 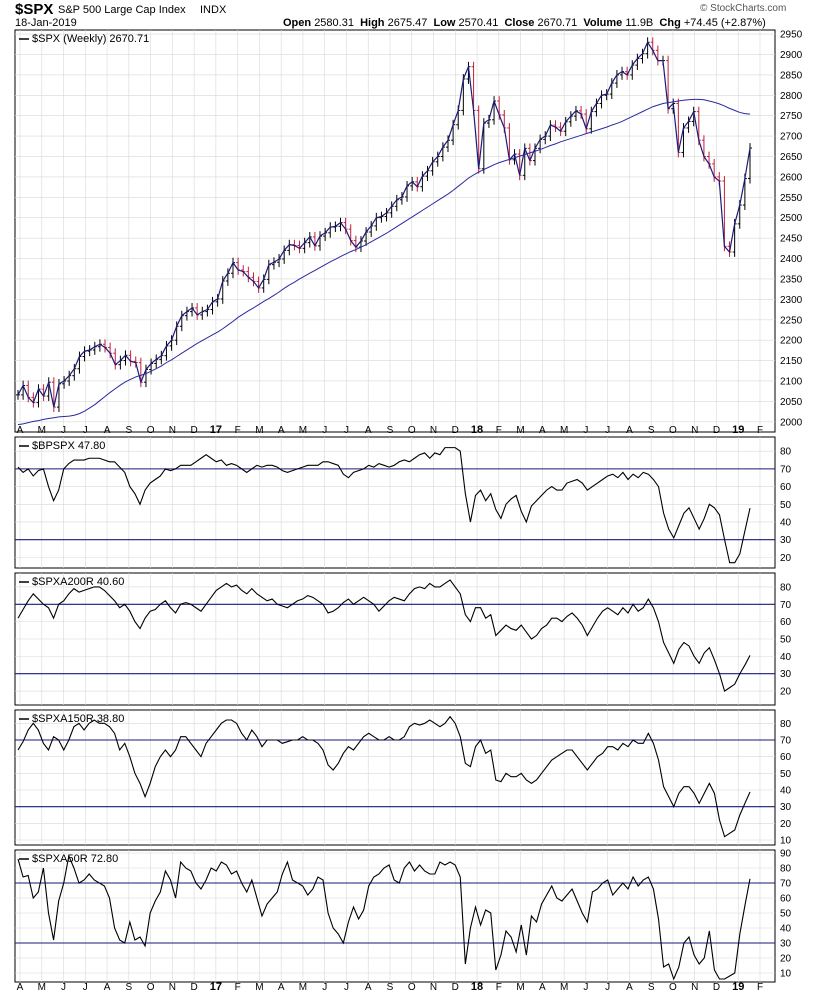 I want to click on y-tick-label: 2100, so click(x=791, y=381).